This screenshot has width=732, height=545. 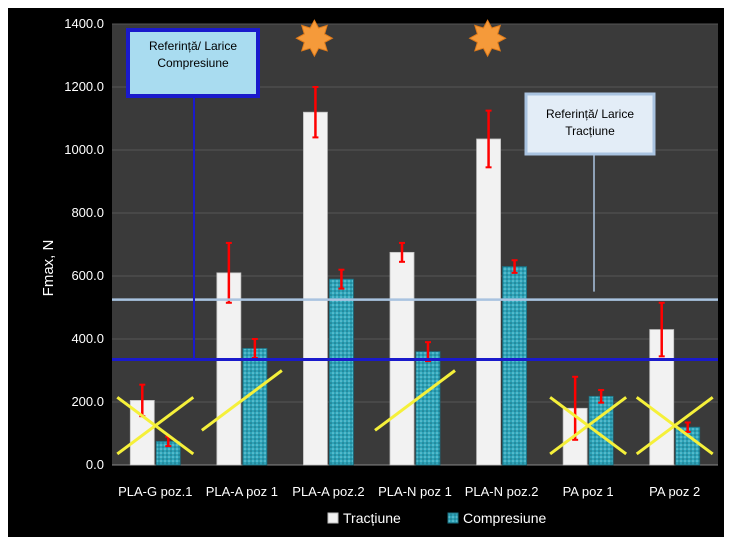 What do you see at coordinates (48, 268) in the screenshot?
I see `y-axis-label: Fmax, N` at bounding box center [48, 268].